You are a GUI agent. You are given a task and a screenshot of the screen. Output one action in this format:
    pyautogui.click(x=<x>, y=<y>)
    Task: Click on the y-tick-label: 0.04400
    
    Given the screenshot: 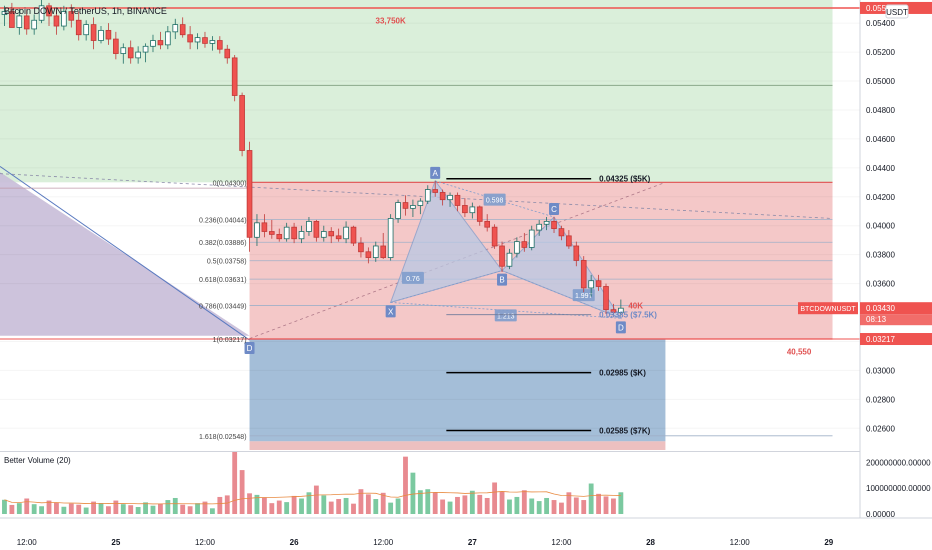 What is the action you would take?
    pyautogui.click(x=880, y=168)
    